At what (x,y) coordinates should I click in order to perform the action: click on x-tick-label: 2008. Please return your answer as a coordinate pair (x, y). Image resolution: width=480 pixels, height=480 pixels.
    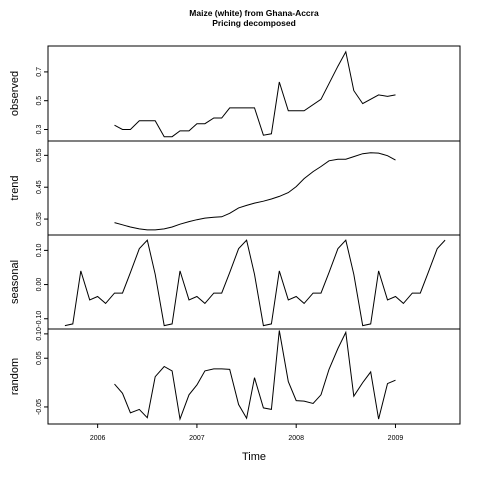
    Looking at the image, I should click on (296, 438).